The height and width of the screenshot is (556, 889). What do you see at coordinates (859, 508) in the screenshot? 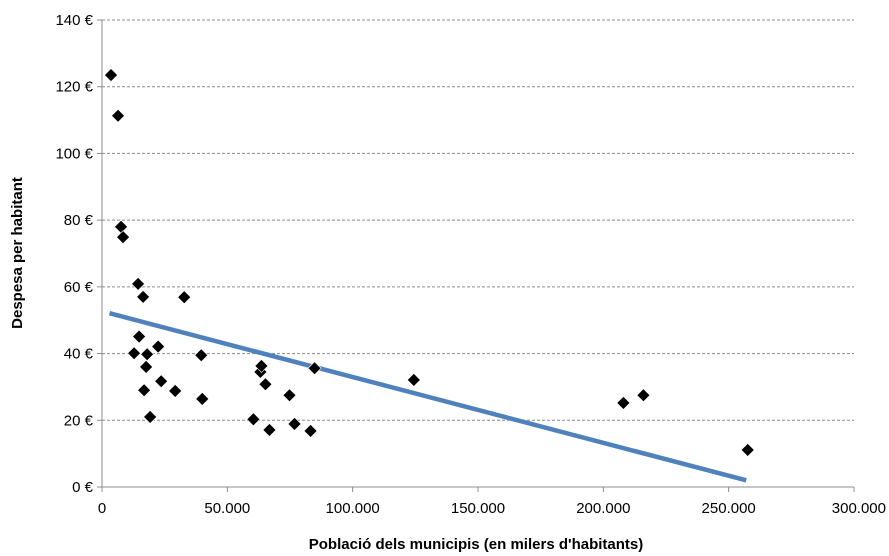
I see `x-tick-label-6: 300.000` at bounding box center [859, 508].